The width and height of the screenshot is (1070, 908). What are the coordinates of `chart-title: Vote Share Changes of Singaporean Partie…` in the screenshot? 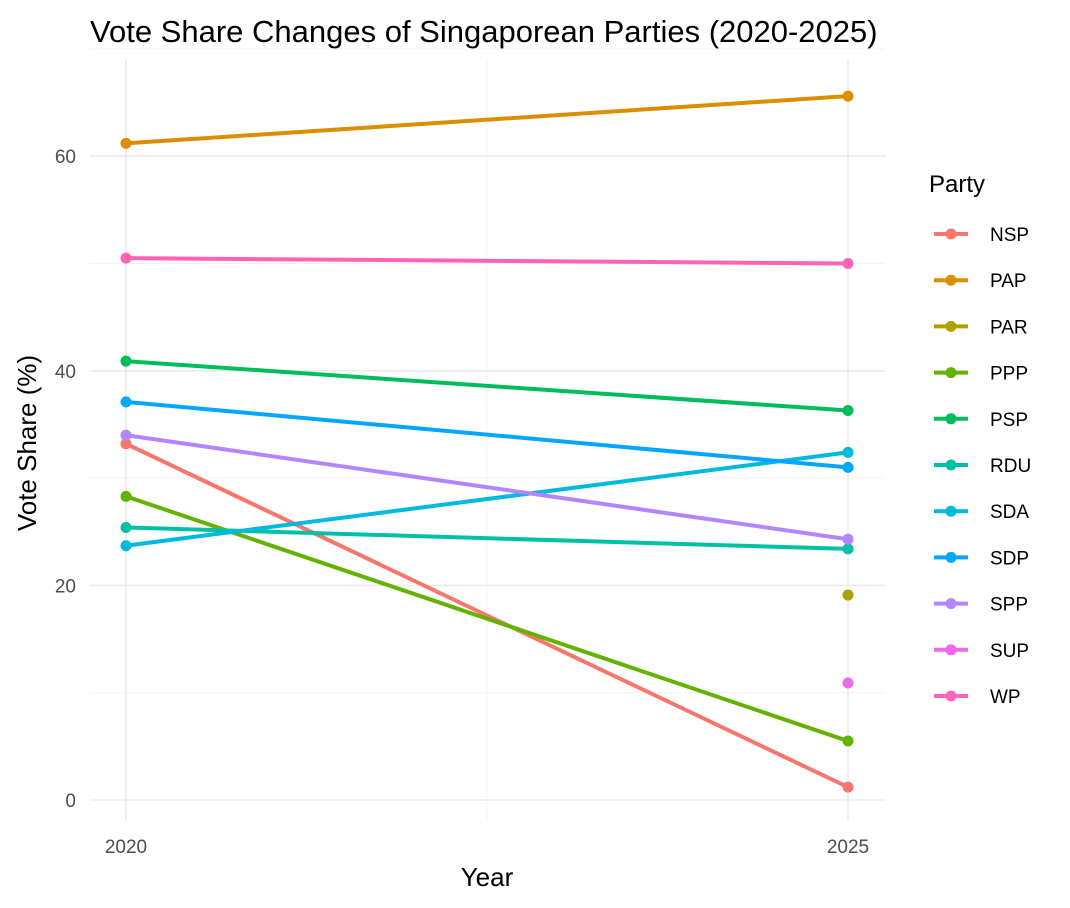 It's located at (484, 31).